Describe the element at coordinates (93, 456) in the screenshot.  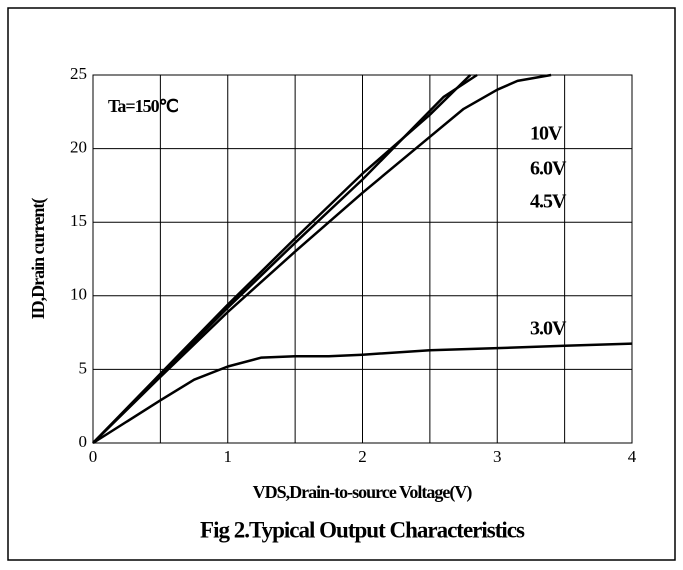
I see `x-tick-label: 0` at that location.